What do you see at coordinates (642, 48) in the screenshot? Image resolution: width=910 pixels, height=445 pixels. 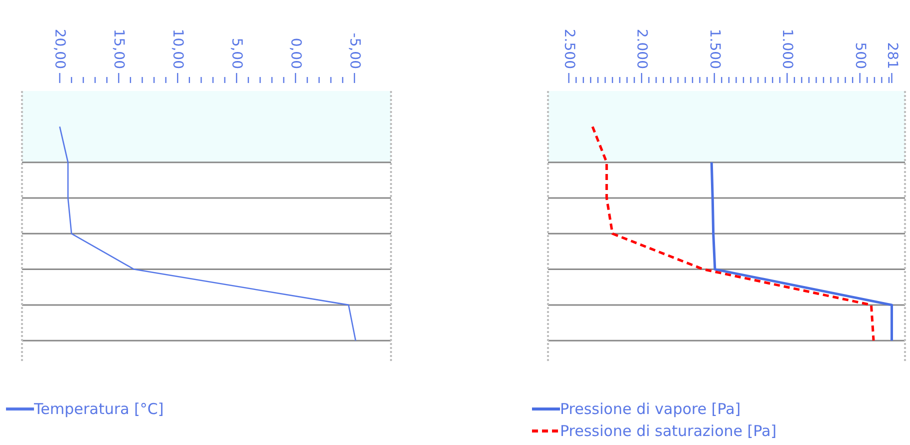 I see `x-tick-label: 2.000` at bounding box center [642, 48].